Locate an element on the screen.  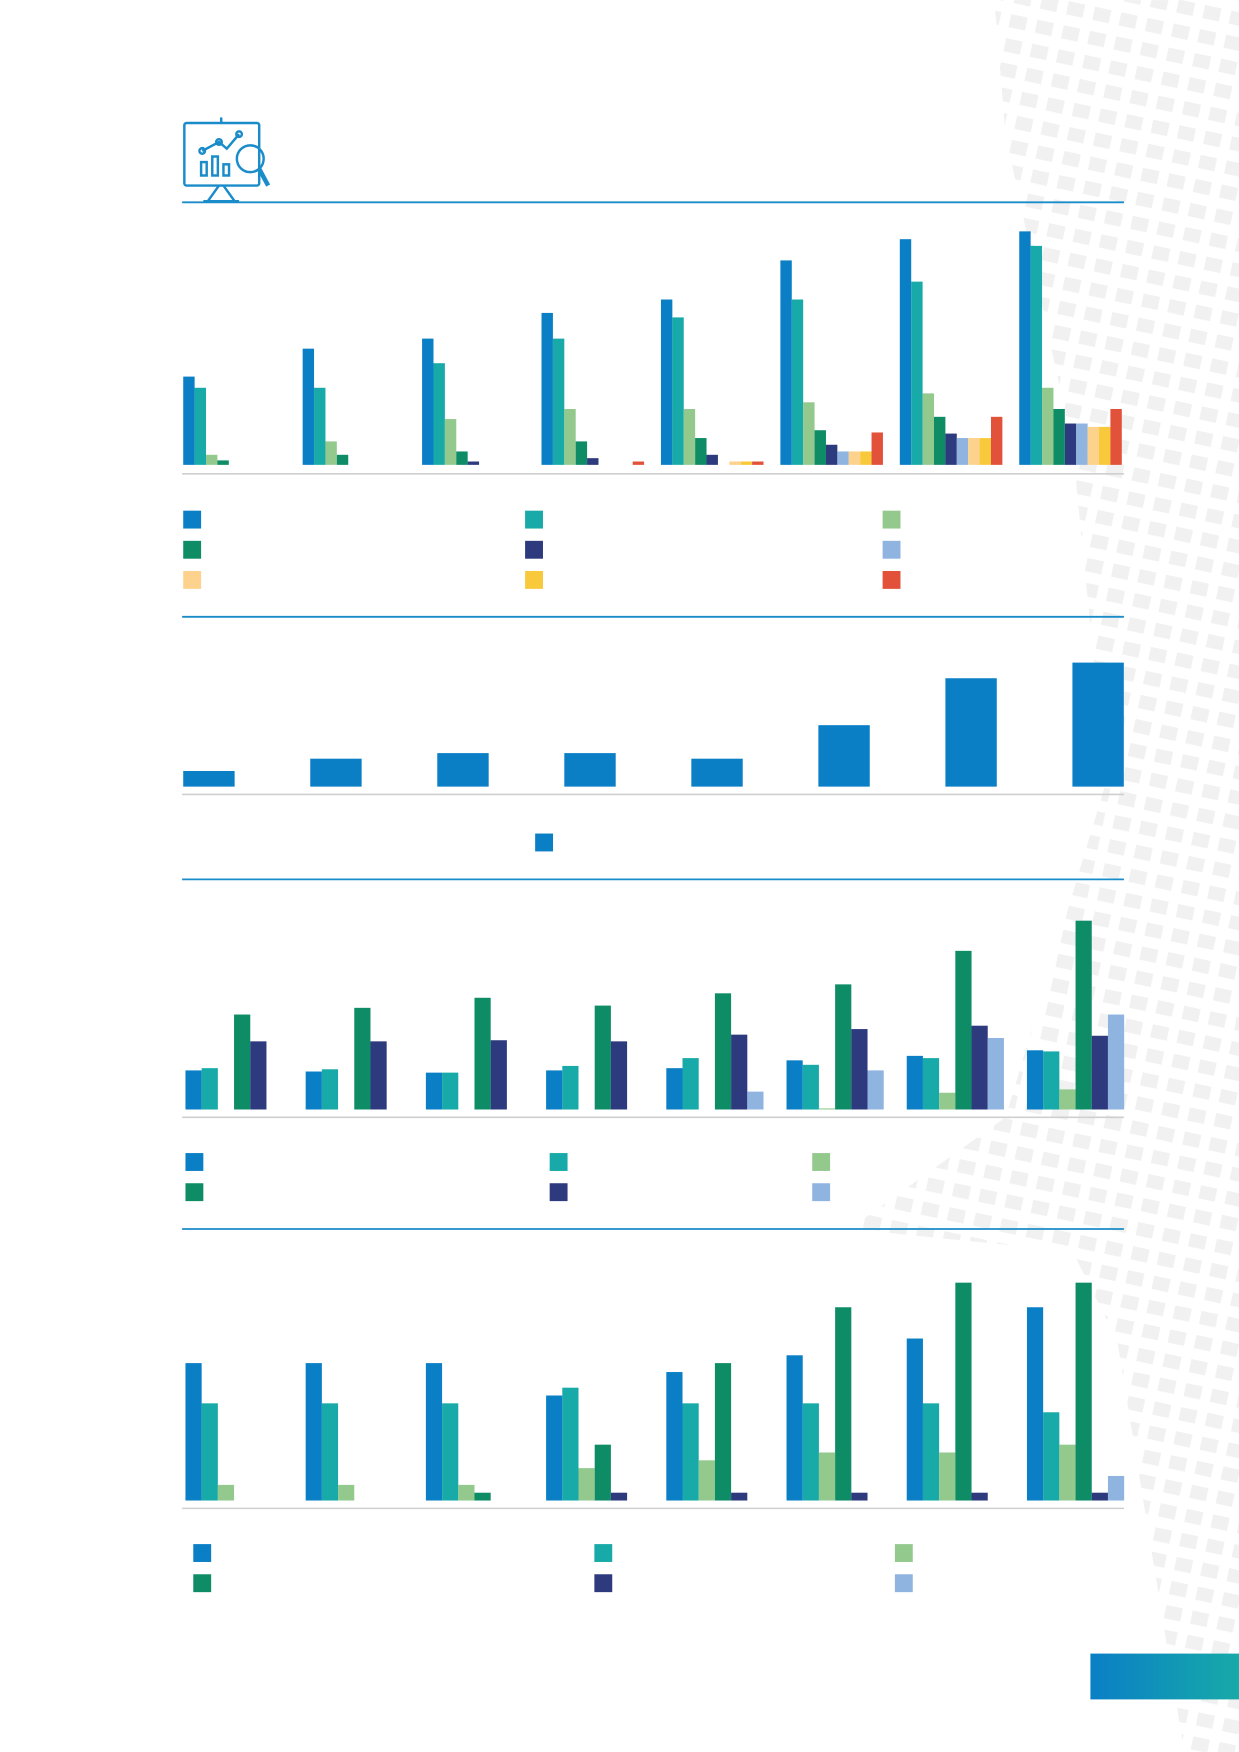
page-tab is located at coordinates (1164, 1676).